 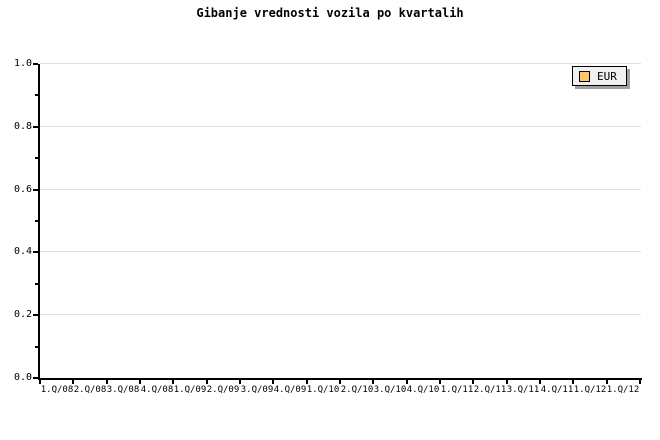 What do you see at coordinates (357, 390) in the screenshot?
I see `x-axis-tick-label: 2.Q/10` at bounding box center [357, 390].